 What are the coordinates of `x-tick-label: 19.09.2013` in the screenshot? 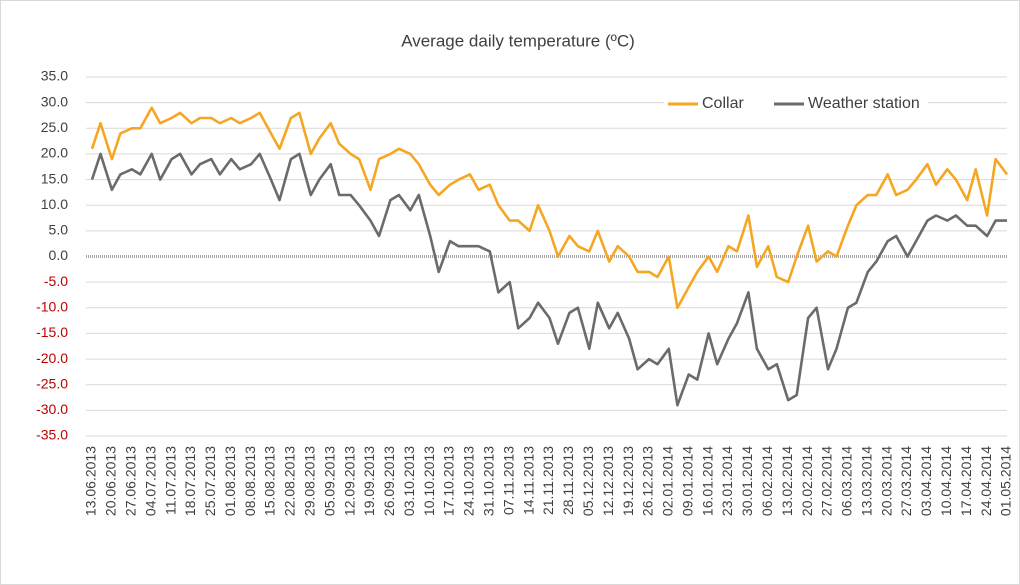 It's located at (369, 481).